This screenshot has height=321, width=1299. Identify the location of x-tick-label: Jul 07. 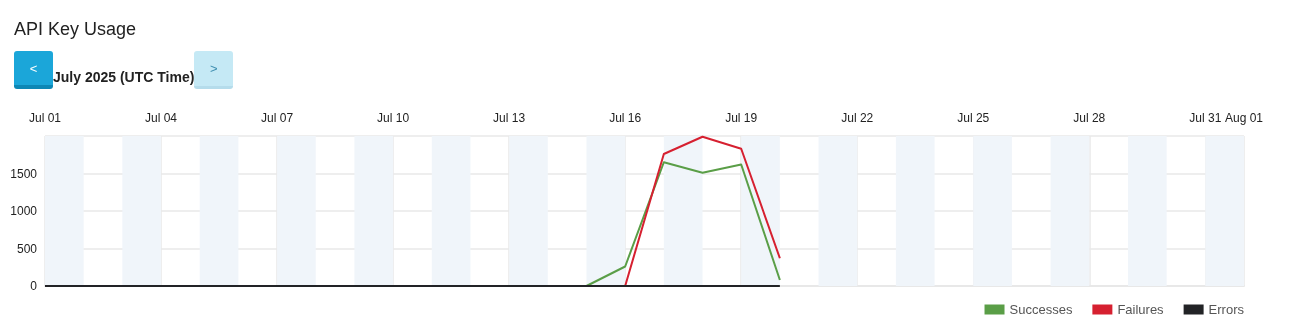
(277, 118).